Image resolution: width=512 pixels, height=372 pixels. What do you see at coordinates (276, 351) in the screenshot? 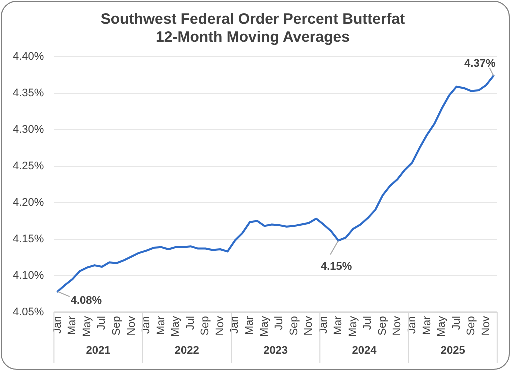
I see `text: 2023` at bounding box center [276, 351].